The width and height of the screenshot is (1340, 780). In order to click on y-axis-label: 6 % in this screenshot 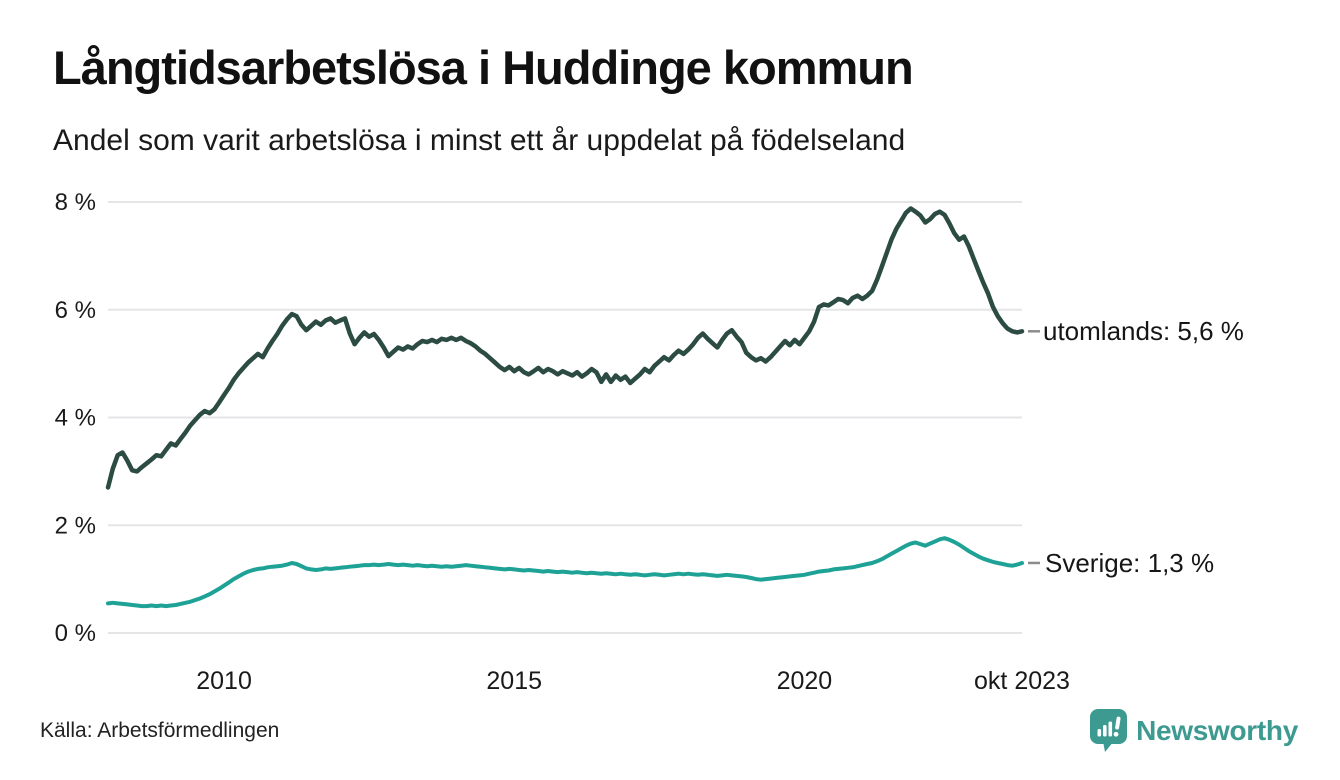, I will do `click(75, 310)`.